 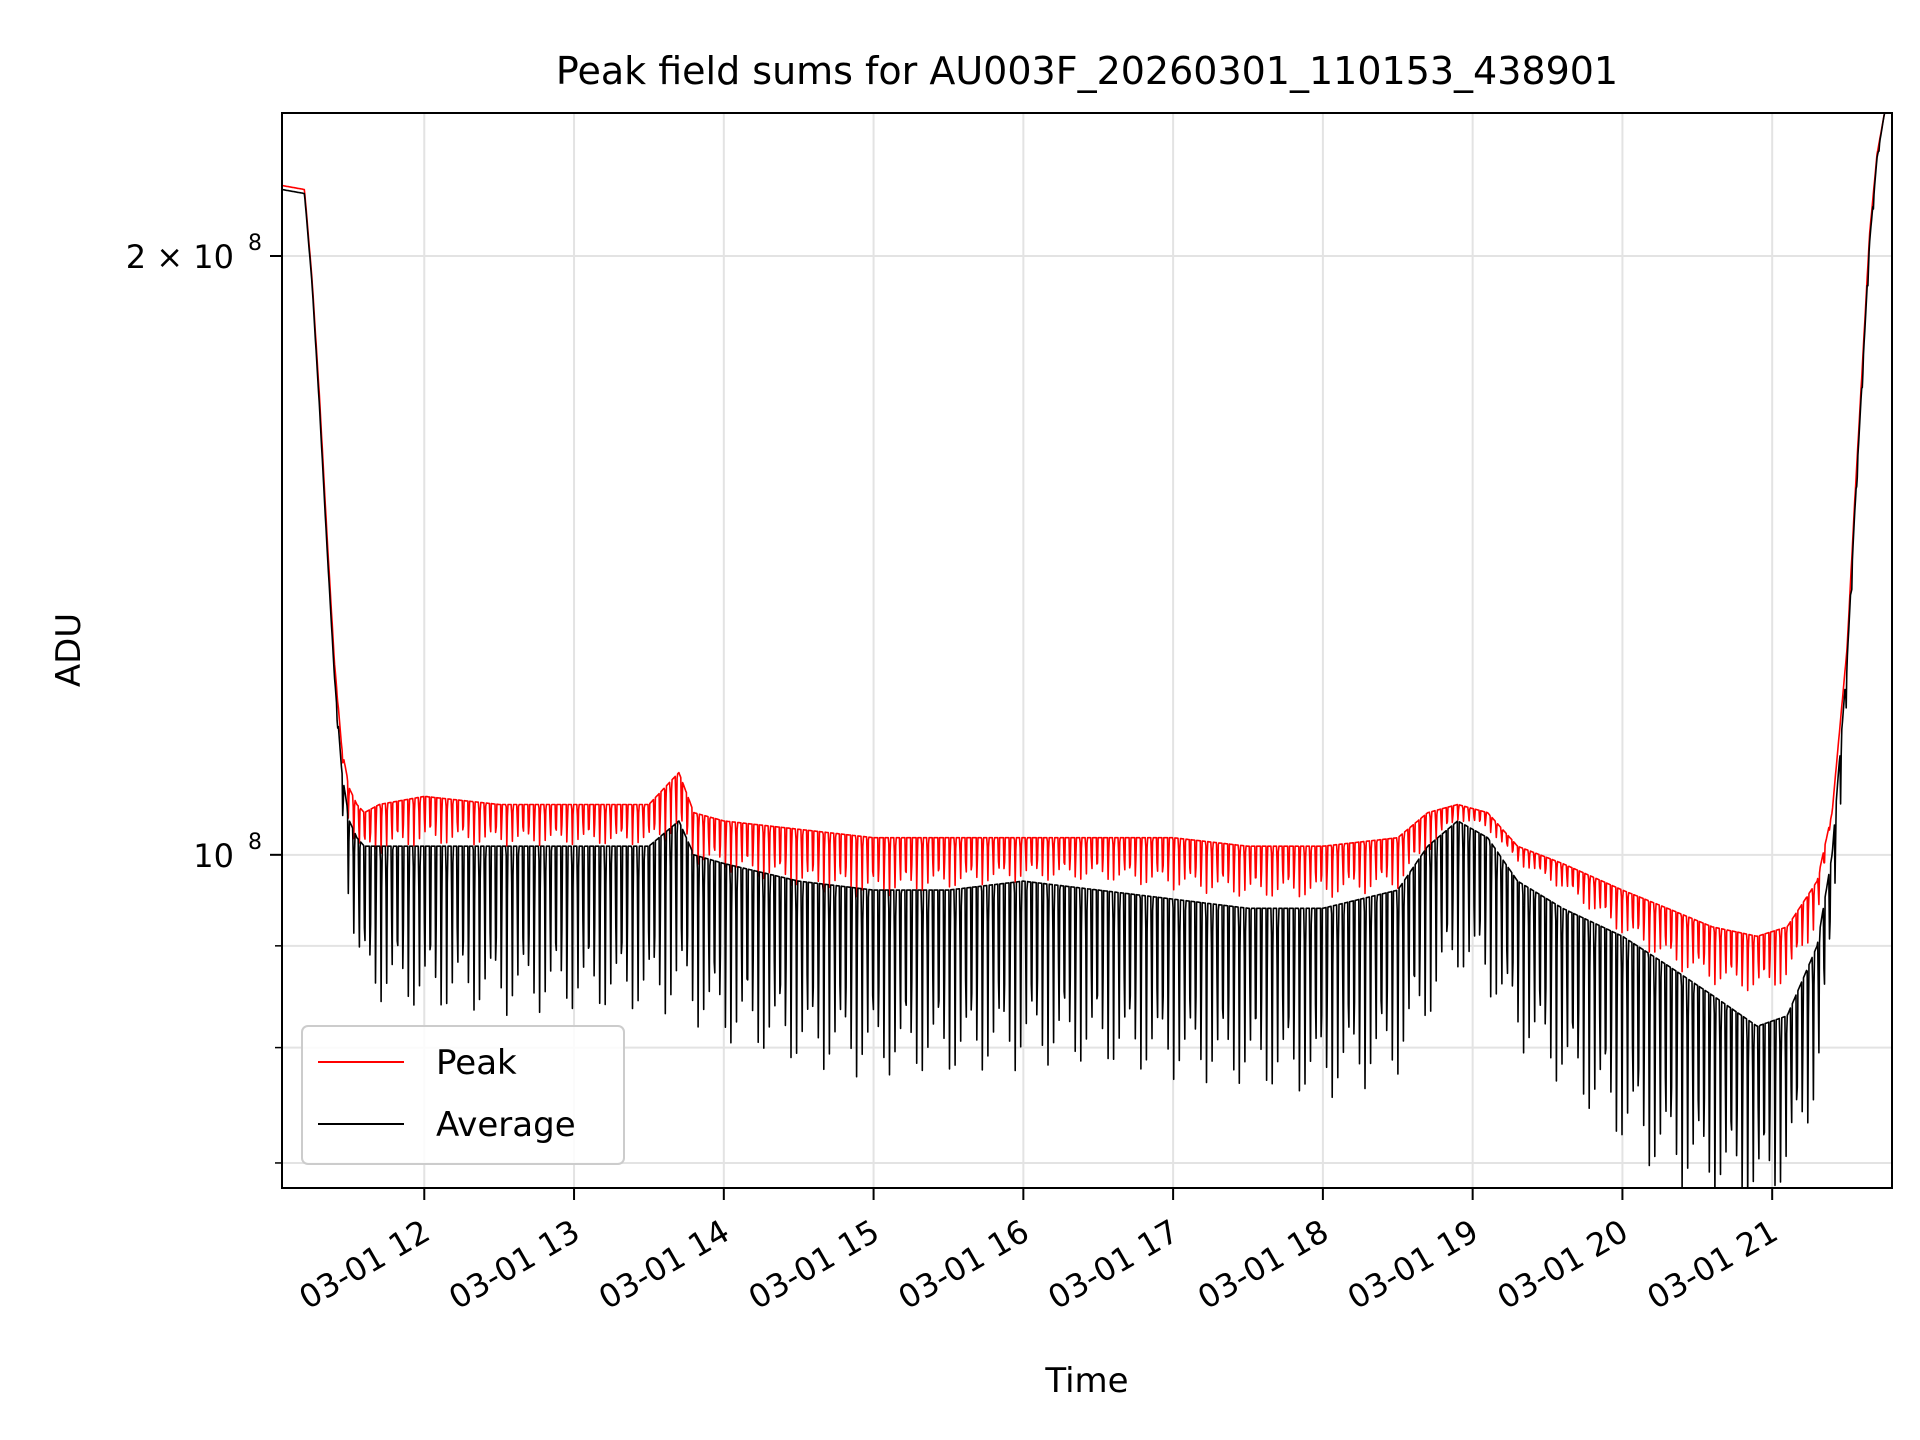 I want to click on legend-box, so click(x=463, y=1095).